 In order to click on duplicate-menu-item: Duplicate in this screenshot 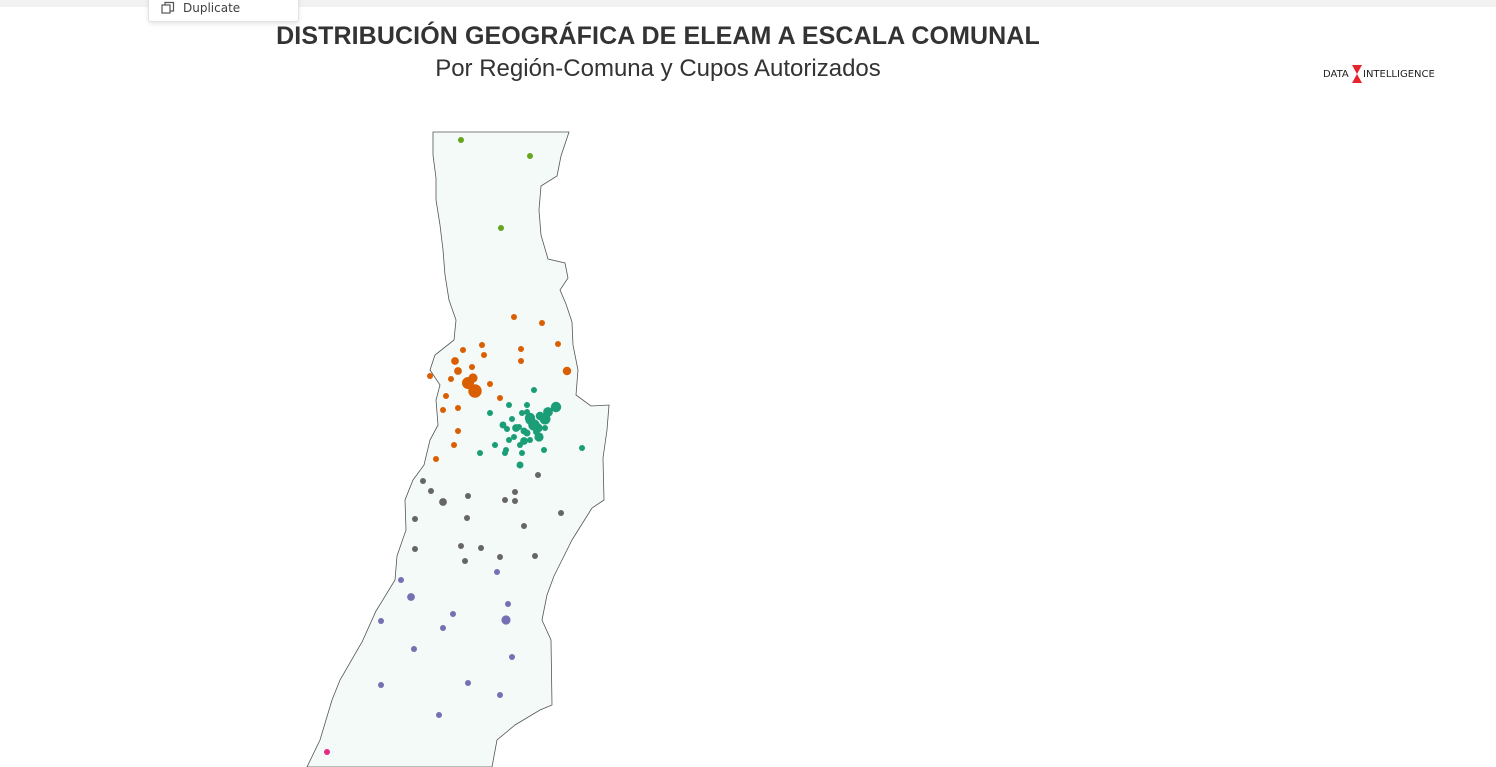, I will do `click(223, 11)`.